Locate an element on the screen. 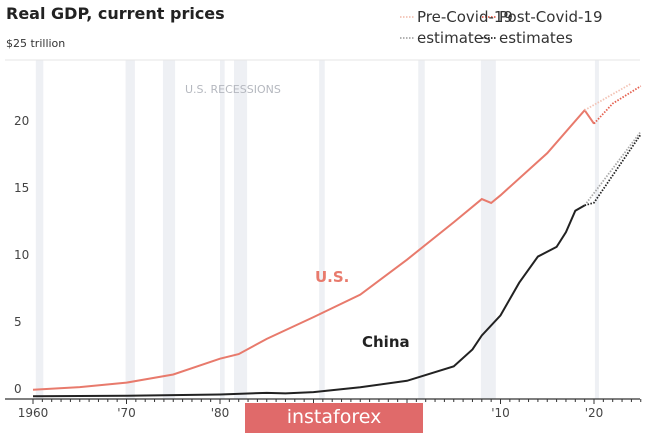 This screenshot has width=665, height=433. recessions-label: U.S. RECESSIONS is located at coordinates (233, 89).